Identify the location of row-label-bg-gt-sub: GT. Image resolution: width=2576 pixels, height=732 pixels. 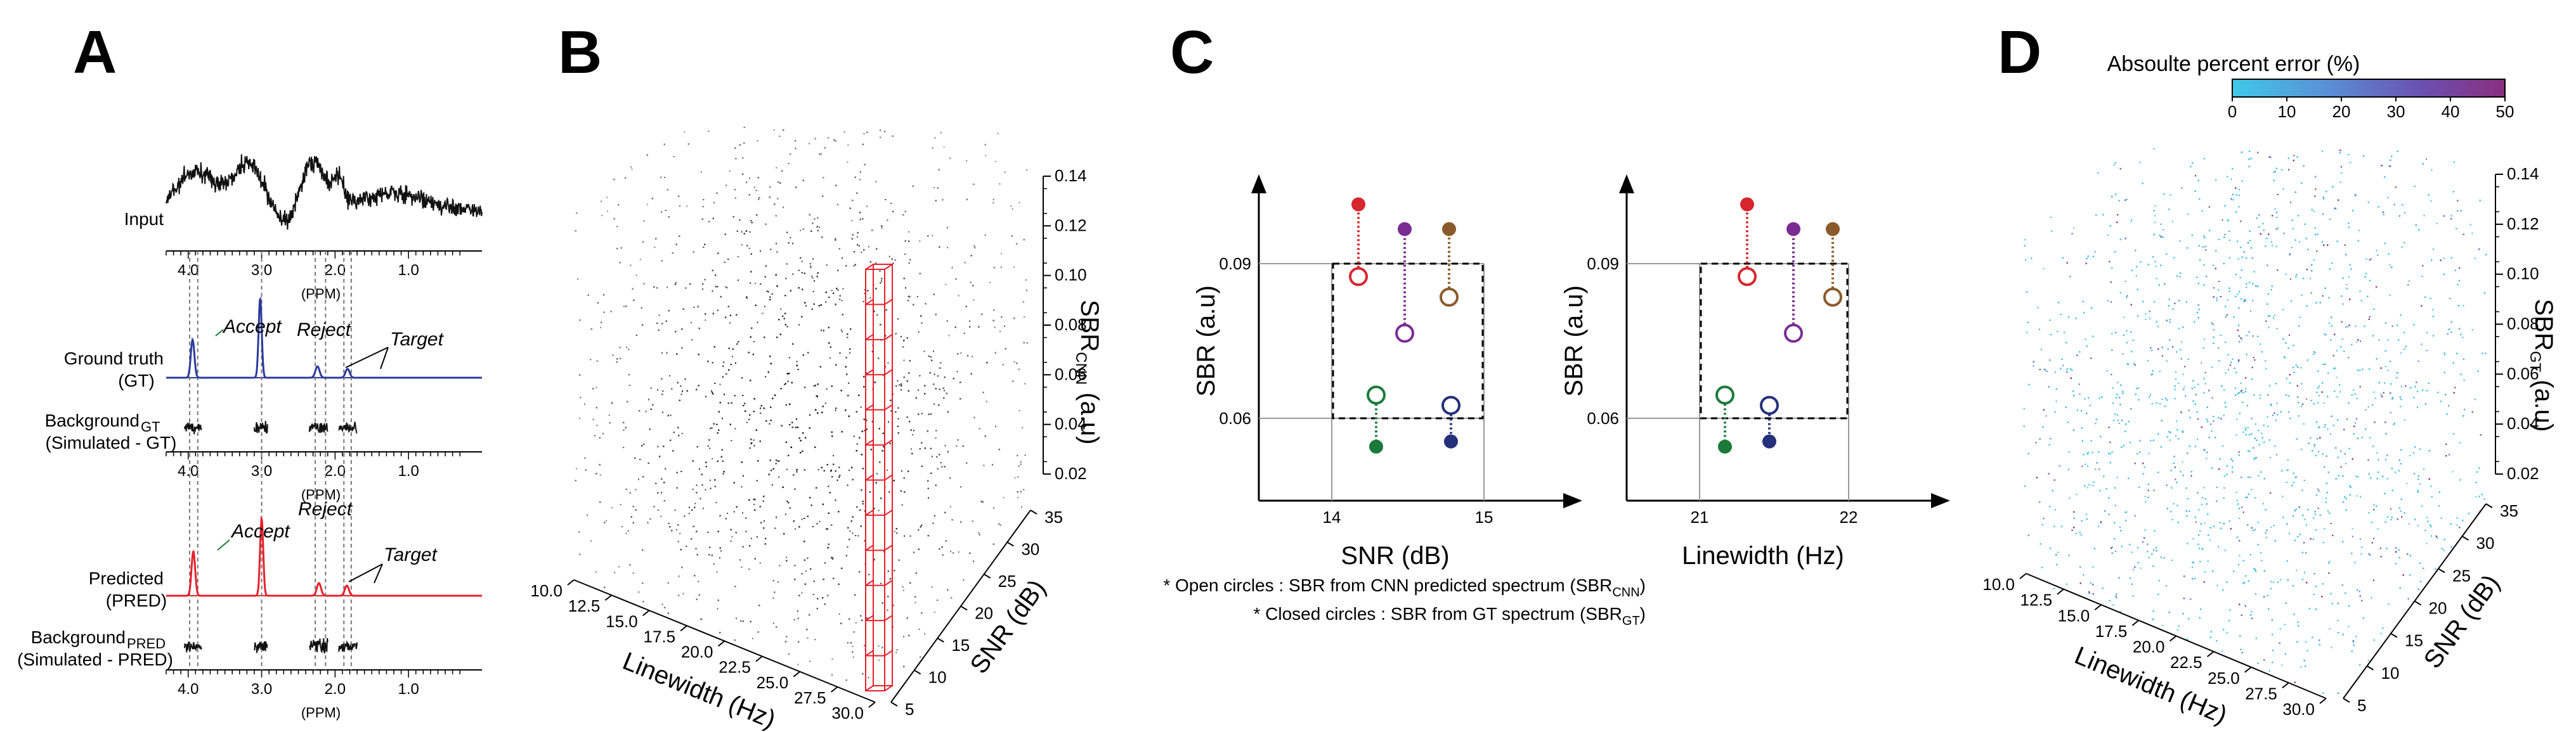
(151, 427).